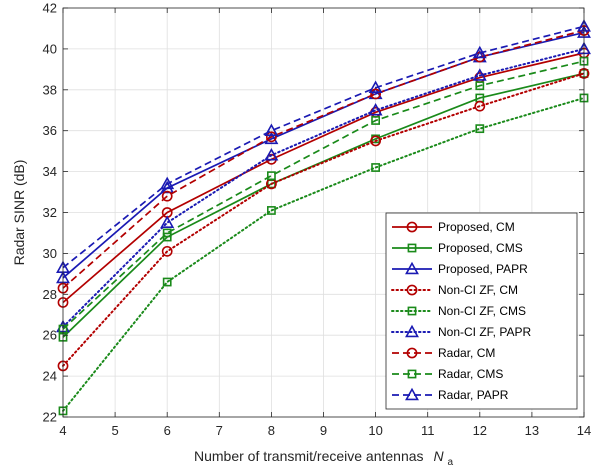 The height and width of the screenshot is (474, 605). I want to click on legend-label: Radar, CMS, so click(470, 374).